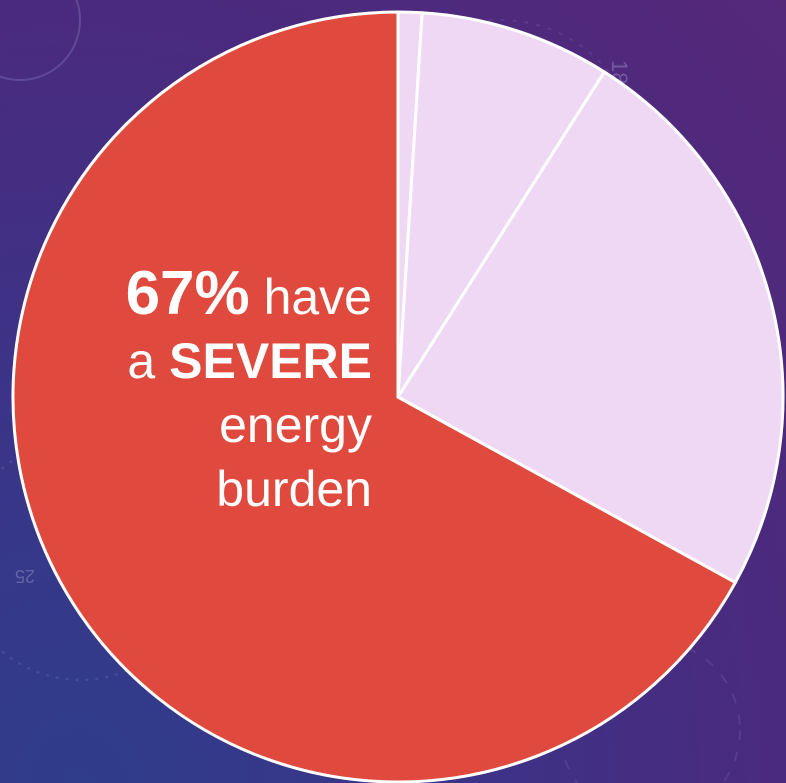  I want to click on annotation-percent: 67%, so click(187, 293).